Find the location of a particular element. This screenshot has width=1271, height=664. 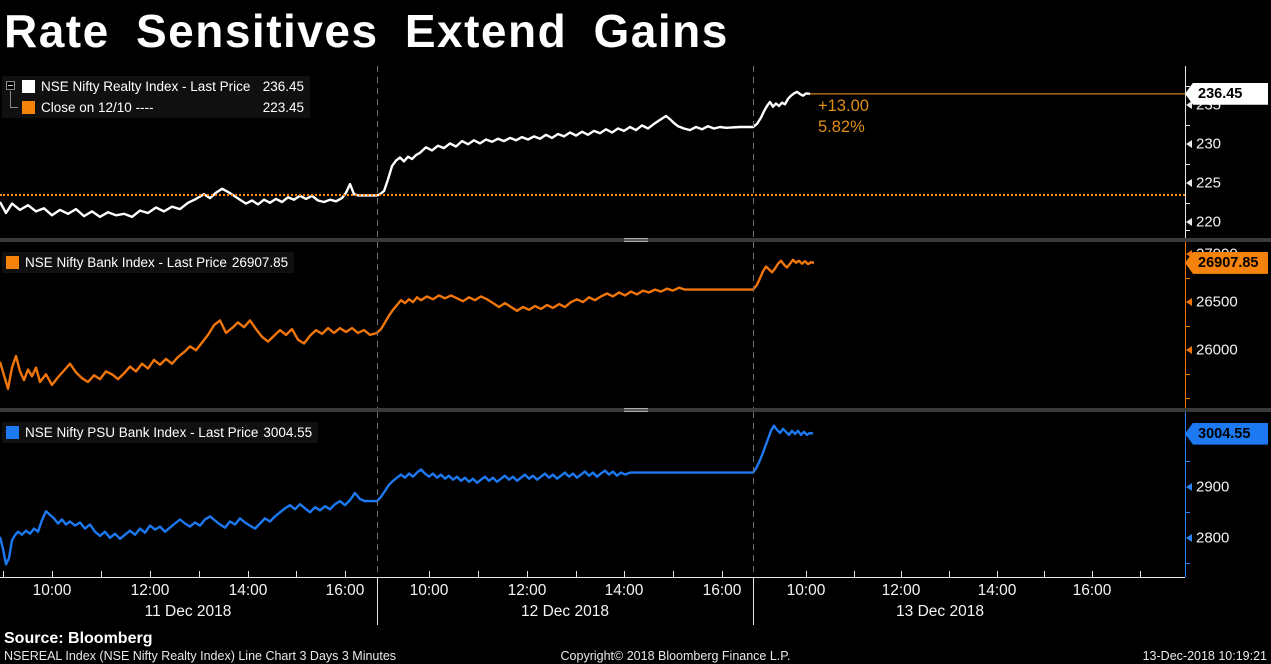

y-tick-label: 2800 is located at coordinates (1213, 538).